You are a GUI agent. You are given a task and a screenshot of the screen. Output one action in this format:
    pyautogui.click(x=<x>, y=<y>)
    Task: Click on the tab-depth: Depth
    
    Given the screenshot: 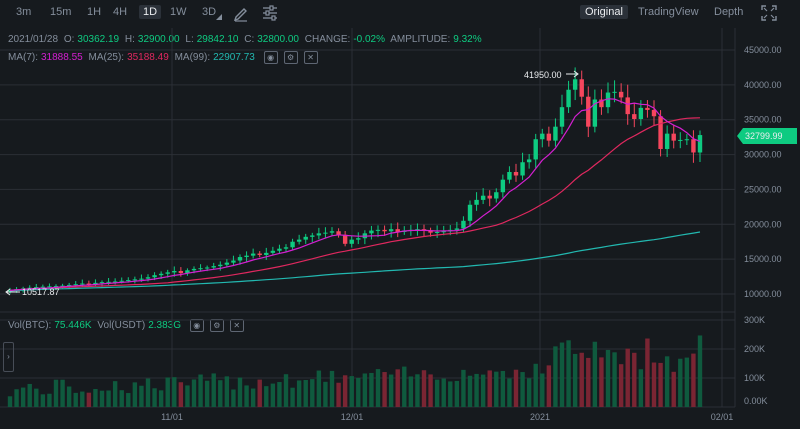 What is the action you would take?
    pyautogui.click(x=729, y=12)
    